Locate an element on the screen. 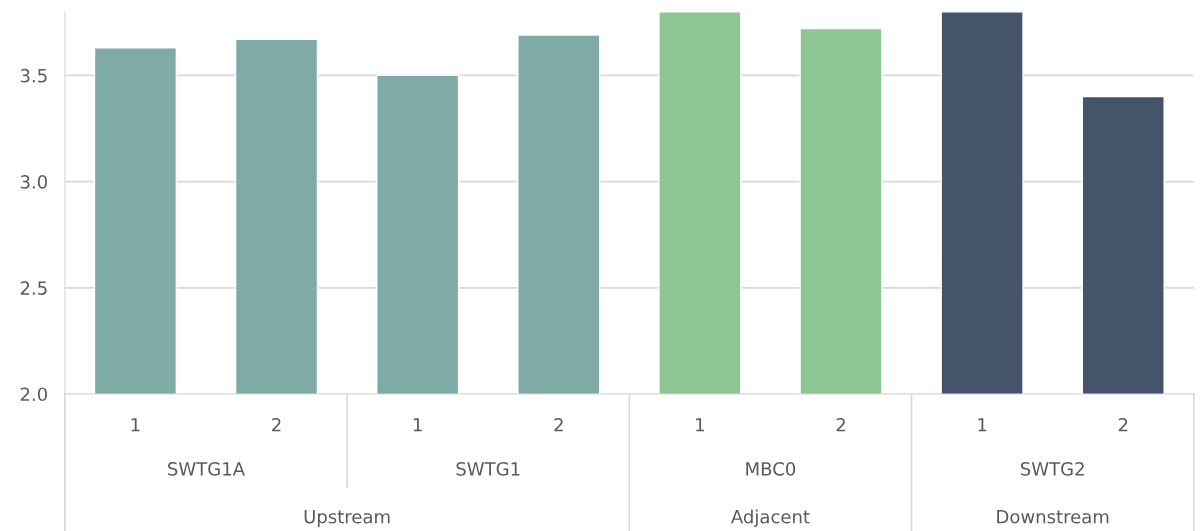 The height and width of the screenshot is (531, 1201). text: Downstream is located at coordinates (1053, 517).